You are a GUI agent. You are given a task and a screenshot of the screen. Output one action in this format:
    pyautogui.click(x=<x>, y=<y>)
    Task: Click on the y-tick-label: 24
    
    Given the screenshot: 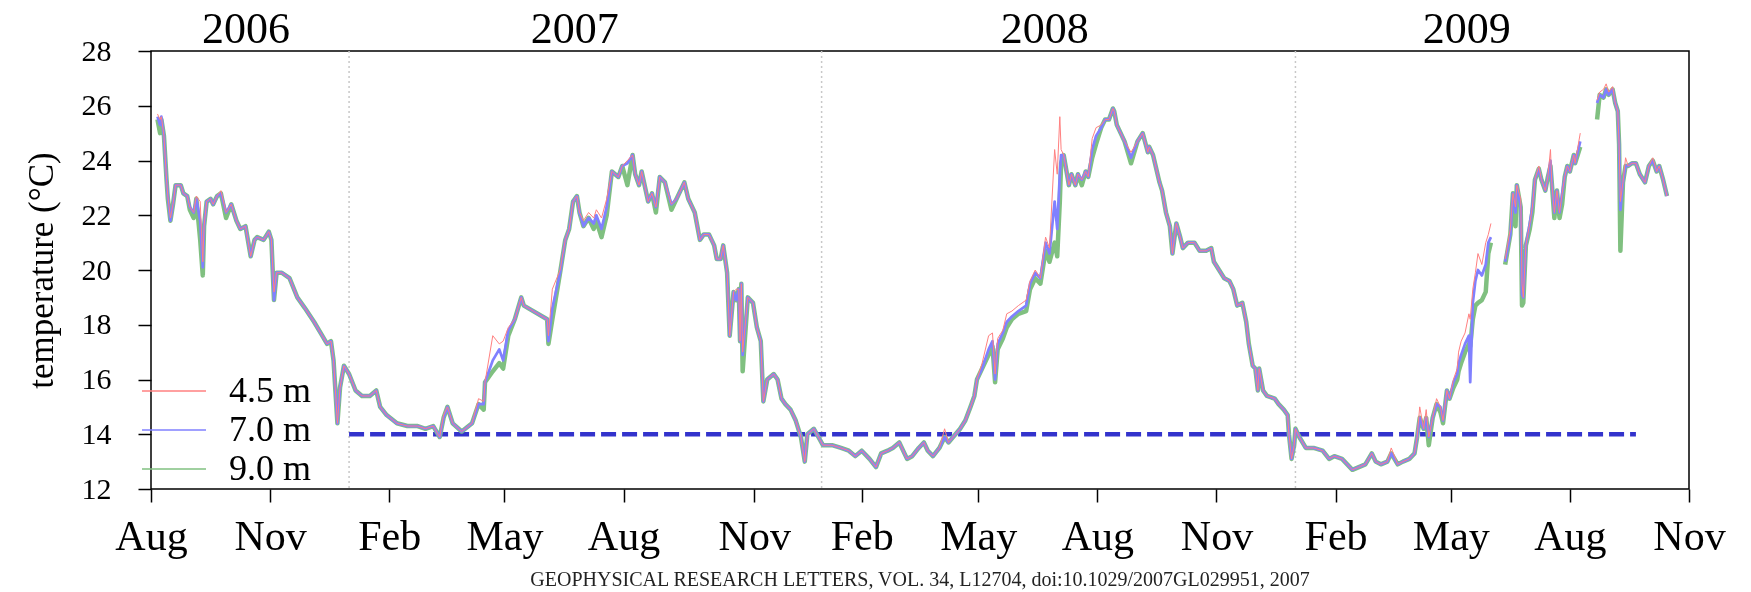 What is the action you would take?
    pyautogui.click(x=96, y=159)
    